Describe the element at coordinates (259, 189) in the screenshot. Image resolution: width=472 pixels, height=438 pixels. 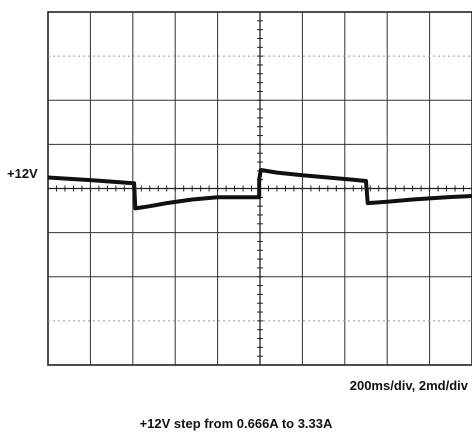
I see `voltage-trace` at that location.